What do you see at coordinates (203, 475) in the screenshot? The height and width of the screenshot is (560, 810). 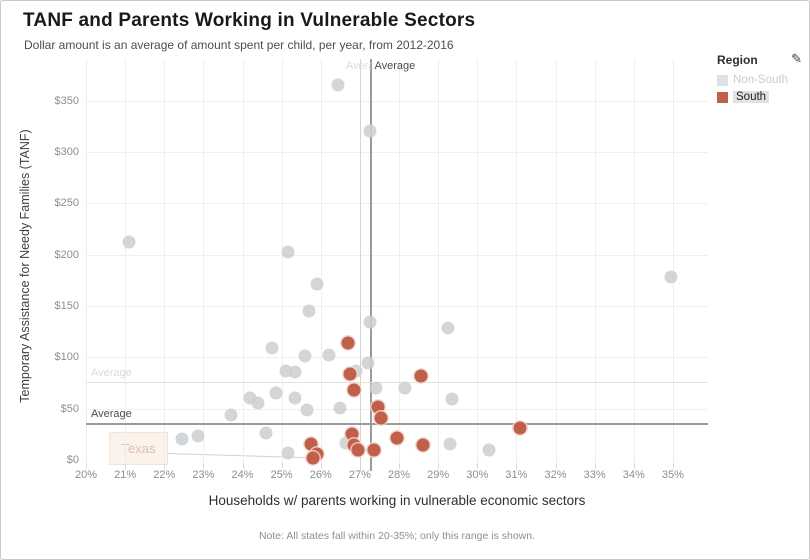 I see `x-tick-label: 23%` at bounding box center [203, 475].